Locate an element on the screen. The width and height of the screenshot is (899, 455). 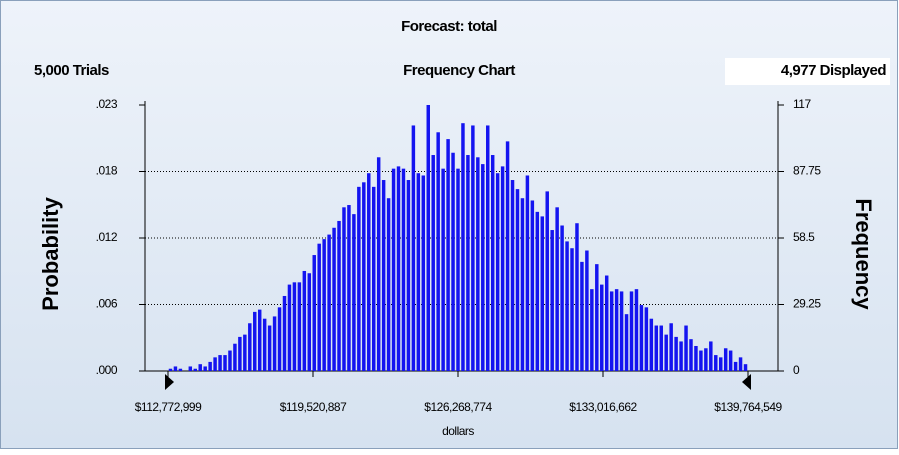
y2-tick-label: 29.25 is located at coordinates (807, 304).